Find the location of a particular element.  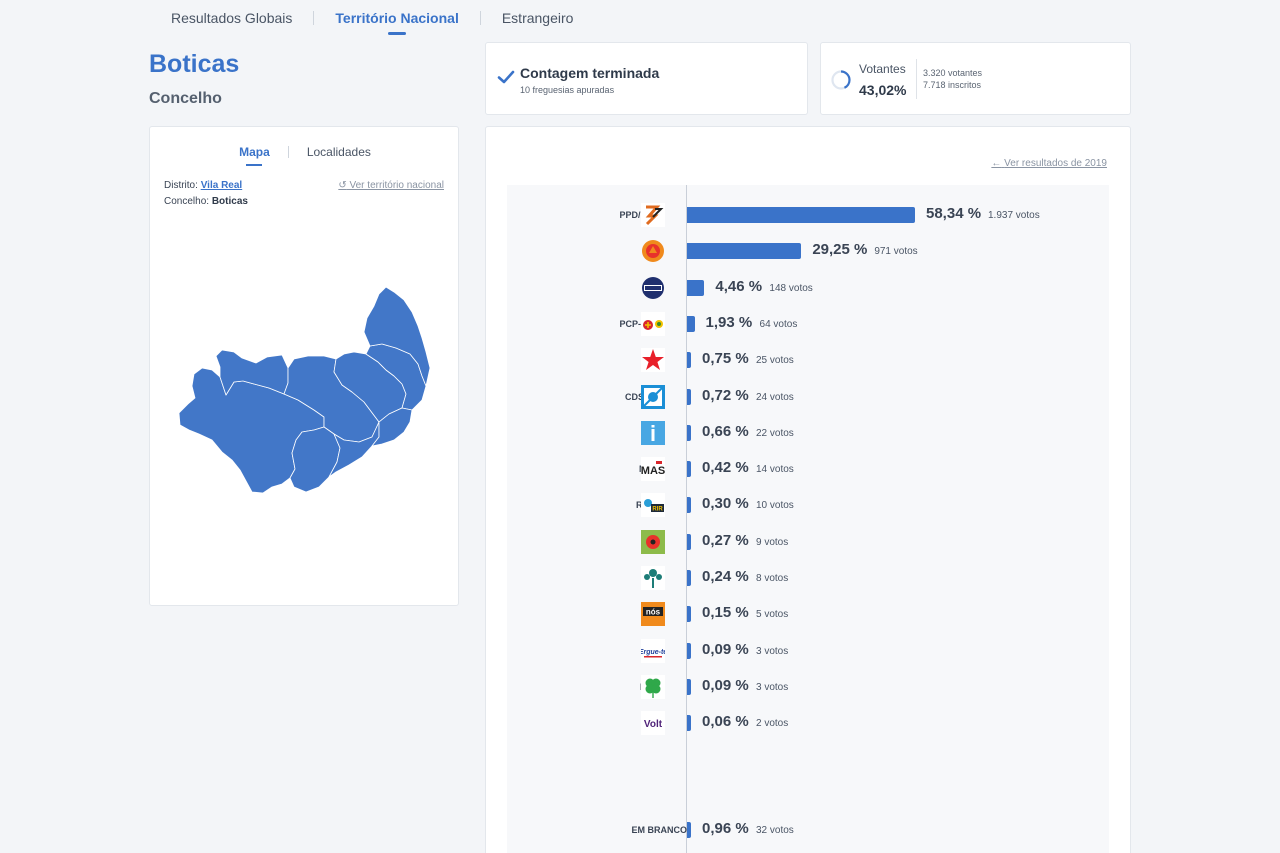

result-percent: 0,75 % is located at coordinates (725, 359).